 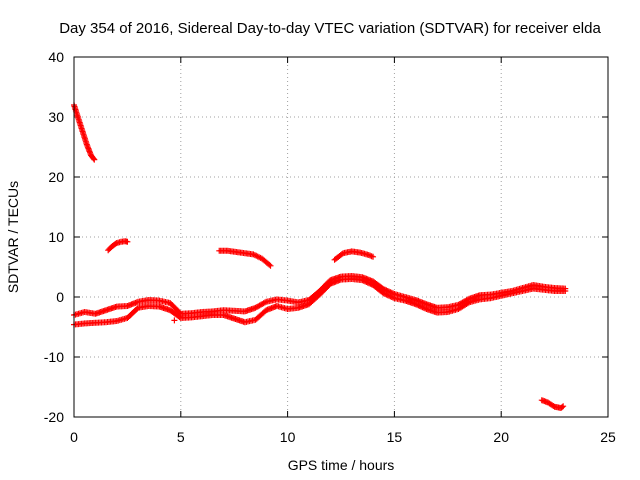 What do you see at coordinates (56, 237) in the screenshot?
I see `y-tick-label: 10` at bounding box center [56, 237].